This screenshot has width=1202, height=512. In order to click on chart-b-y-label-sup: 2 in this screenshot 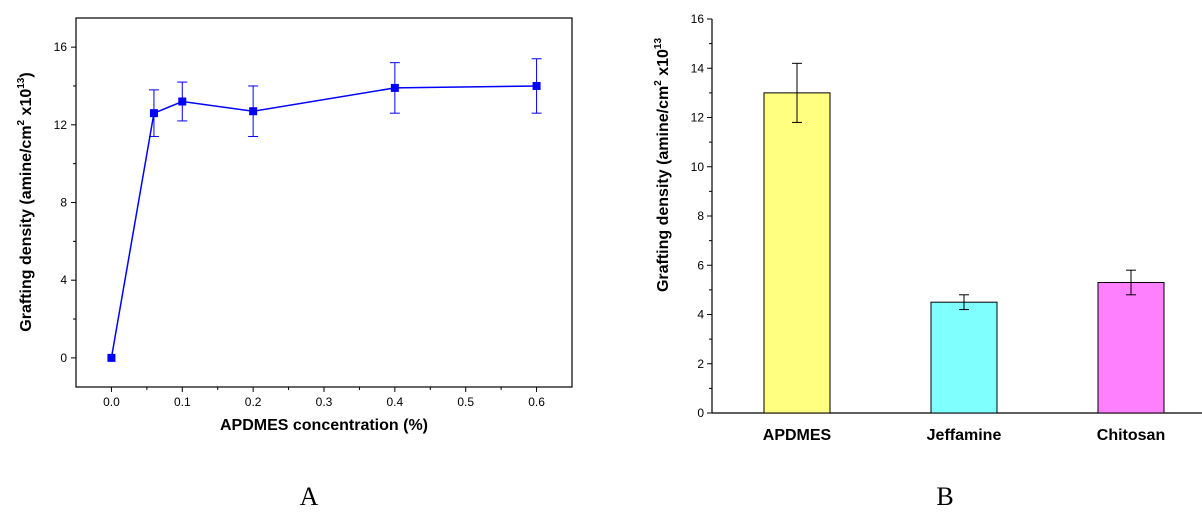, I will do `click(658, 83)`.